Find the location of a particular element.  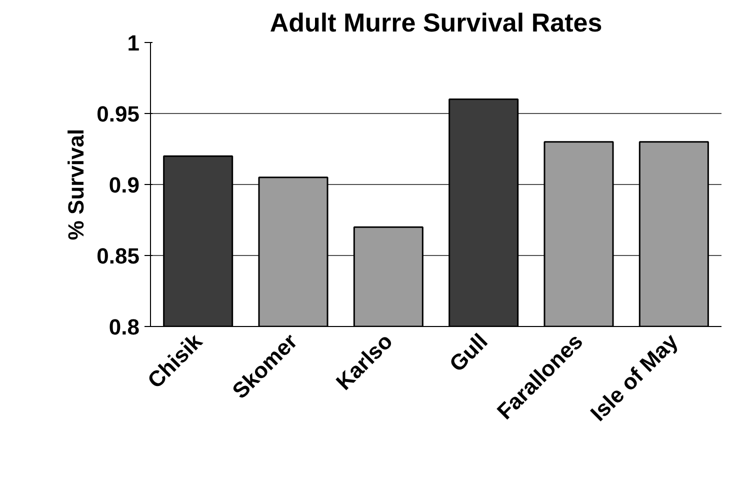

y-tick-label: 0.8 is located at coordinates (124, 327).